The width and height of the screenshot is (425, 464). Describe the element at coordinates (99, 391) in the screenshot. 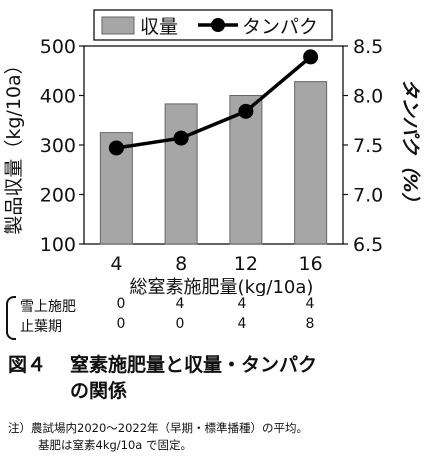

I see `figure-title-line2: の関係` at that location.